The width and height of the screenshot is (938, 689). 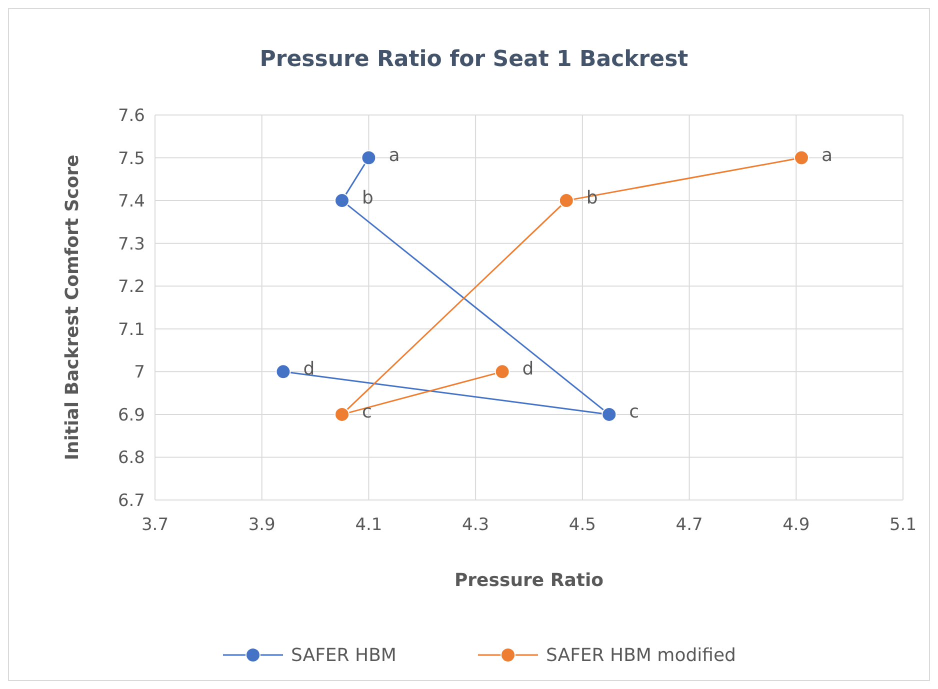 What do you see at coordinates (131, 458) in the screenshot?
I see `y-tick-label: 6.8` at bounding box center [131, 458].